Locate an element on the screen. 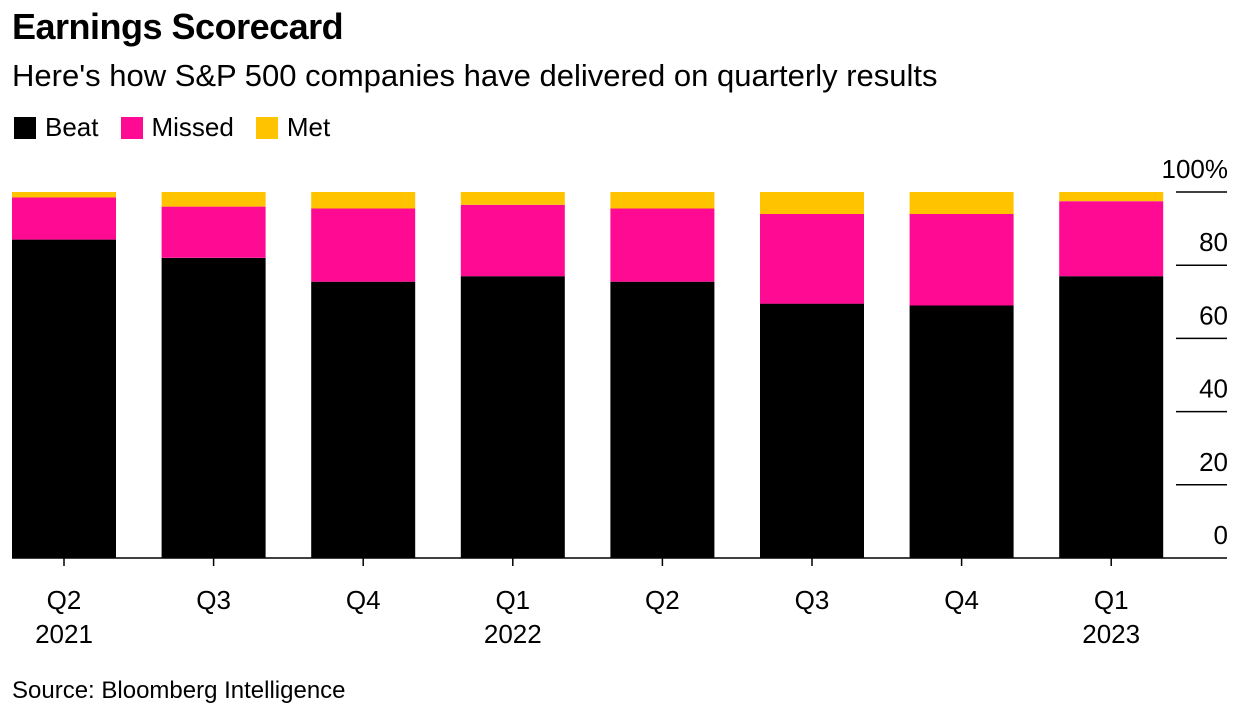 This screenshot has height=712, width=1258. x-tick-label-year-4: 2022 is located at coordinates (513, 634).